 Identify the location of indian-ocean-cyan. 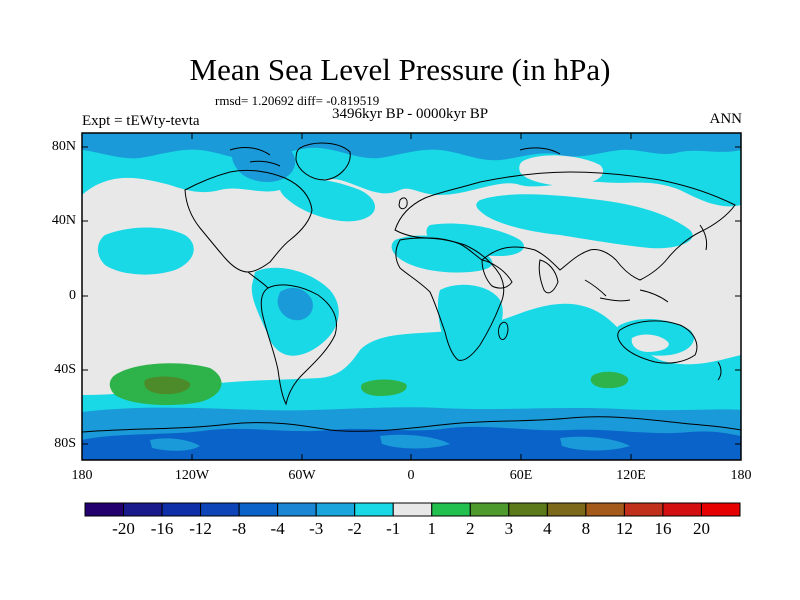
(411, 351).